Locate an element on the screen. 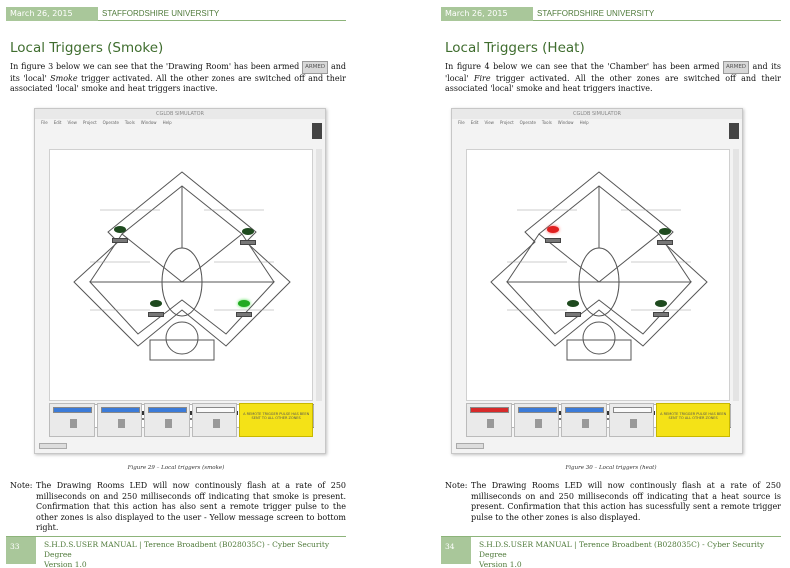 Image resolution: width=790 pixels, height=568 pixels. page-number: 33 is located at coordinates (21, 550).